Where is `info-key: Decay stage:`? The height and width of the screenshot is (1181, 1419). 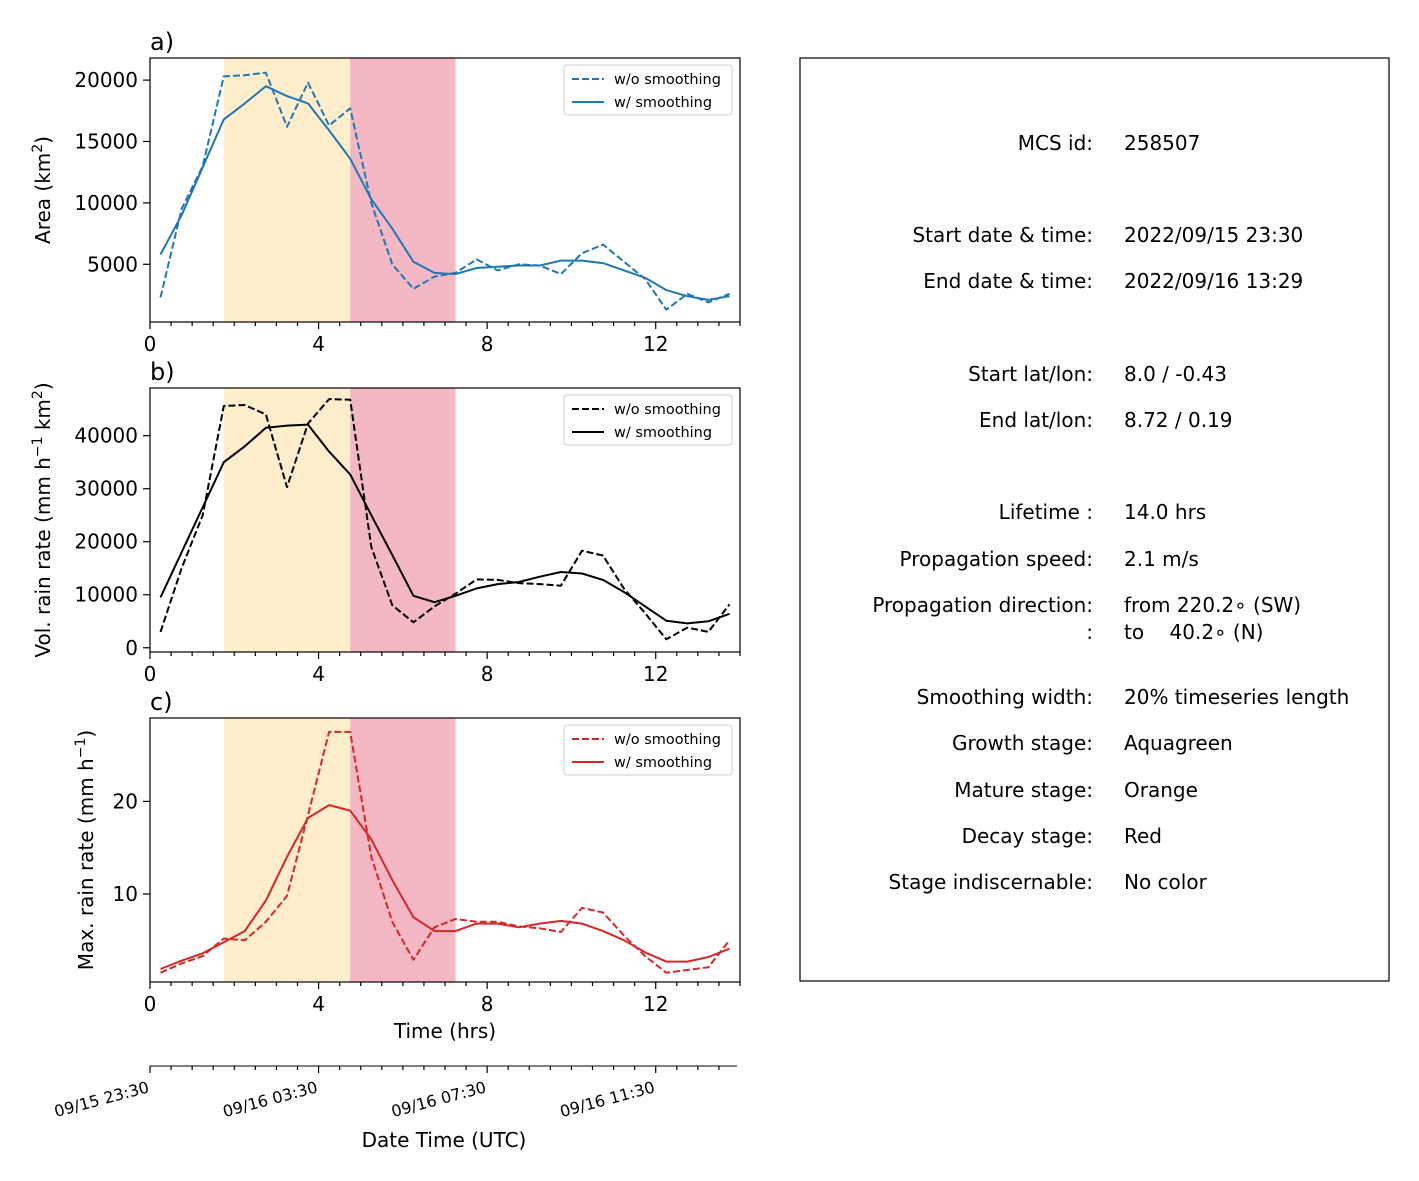
info-key: Decay stage: is located at coordinates (1027, 836).